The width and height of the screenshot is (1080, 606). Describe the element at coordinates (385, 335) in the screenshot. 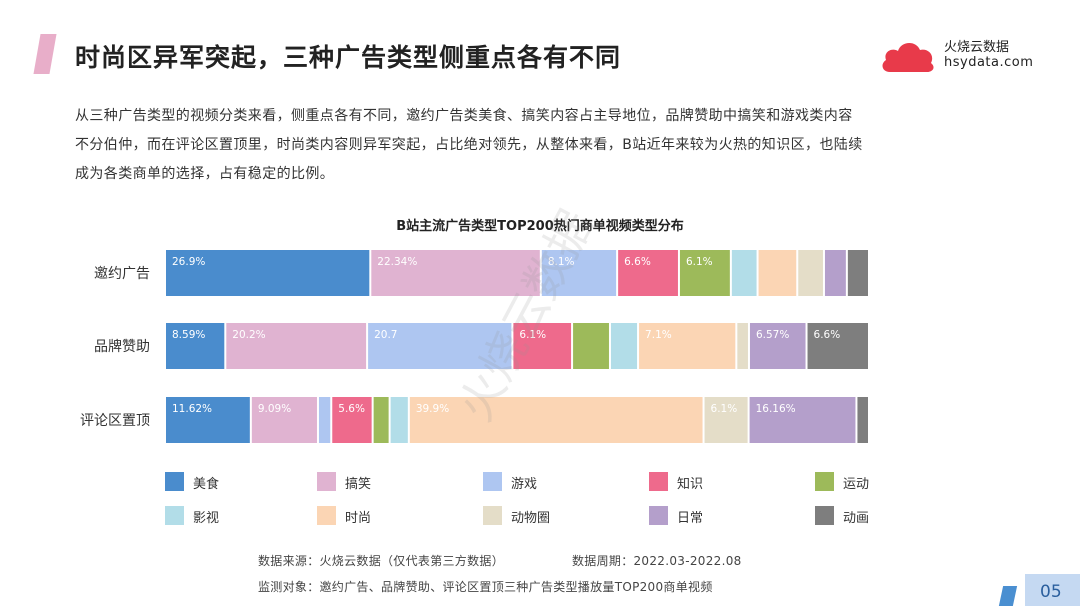

I see `data-label: 20.7` at that location.